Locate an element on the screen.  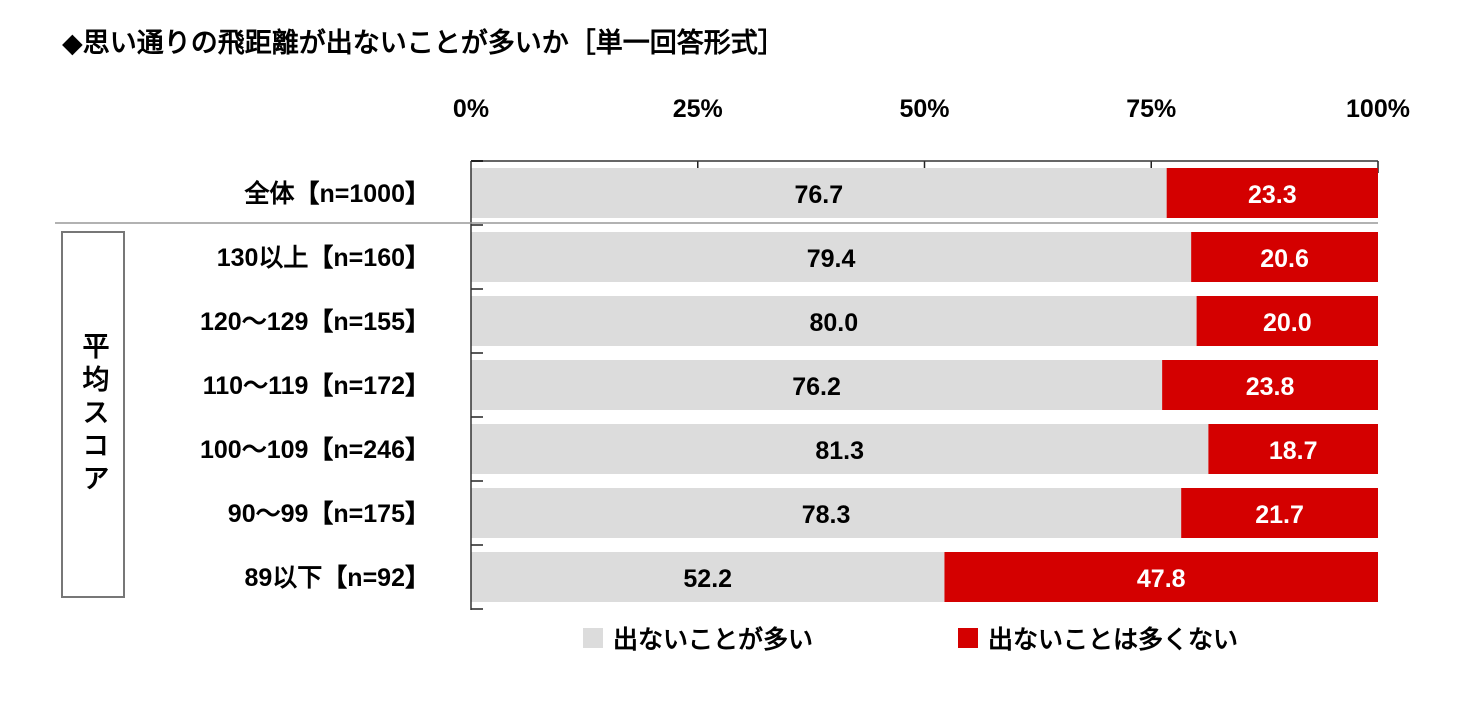
group-label: 平均スコア is located at coordinates (93, 414).